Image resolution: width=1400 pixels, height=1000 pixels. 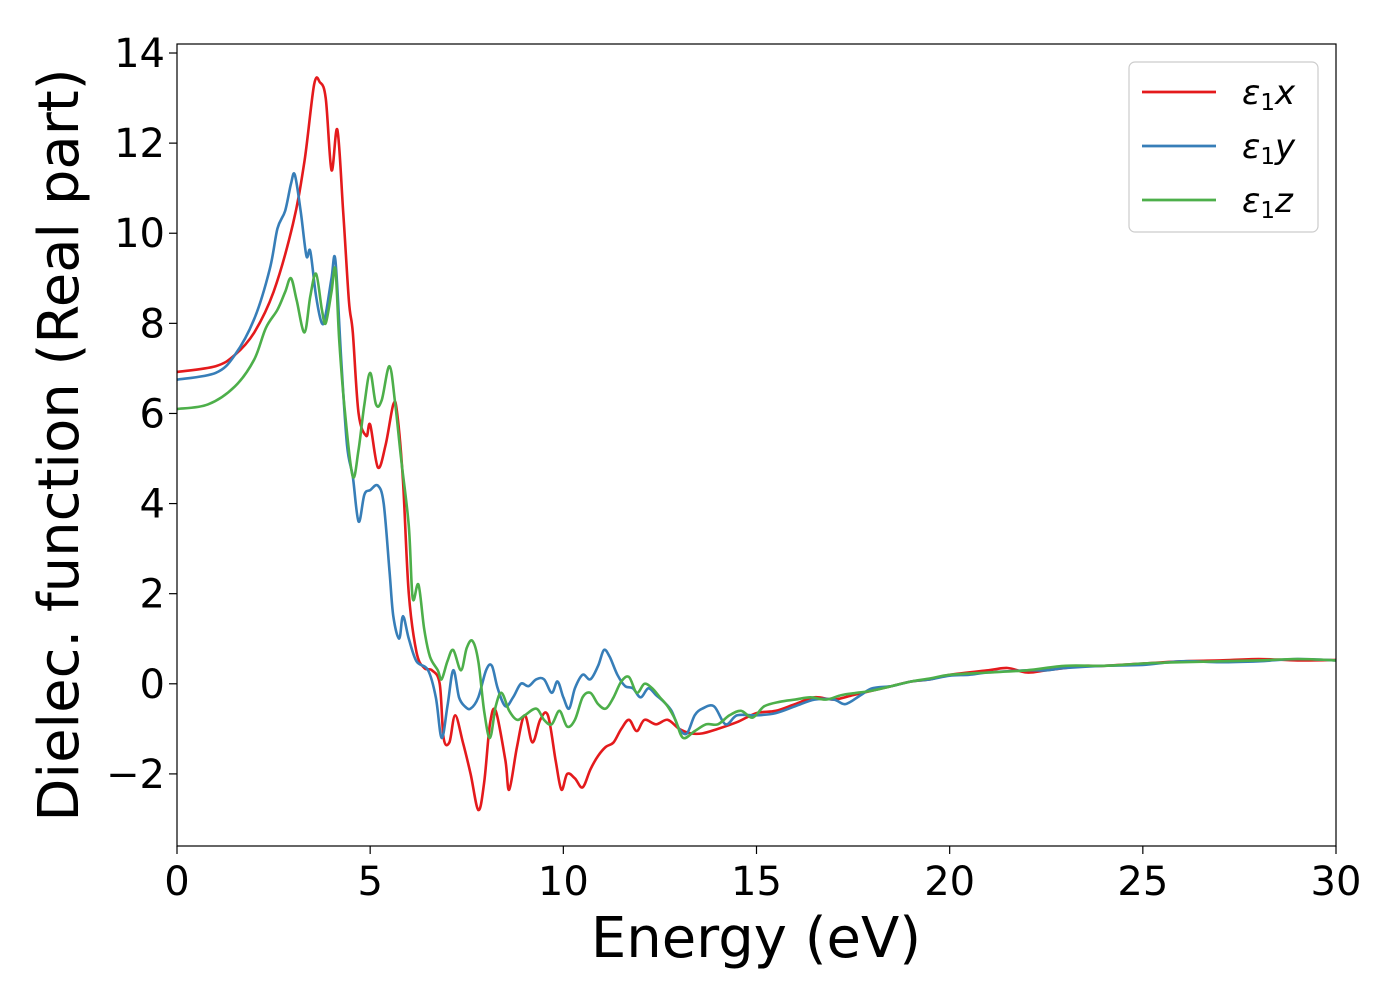 What do you see at coordinates (1142, 882) in the screenshot?
I see `x-tick-label: 25` at bounding box center [1142, 882].